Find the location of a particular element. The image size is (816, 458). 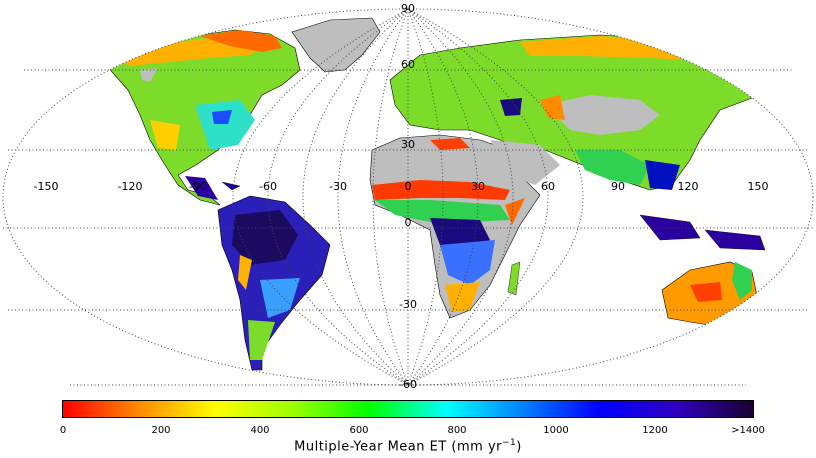

colorbar-tick: 200 is located at coordinates (161, 430).